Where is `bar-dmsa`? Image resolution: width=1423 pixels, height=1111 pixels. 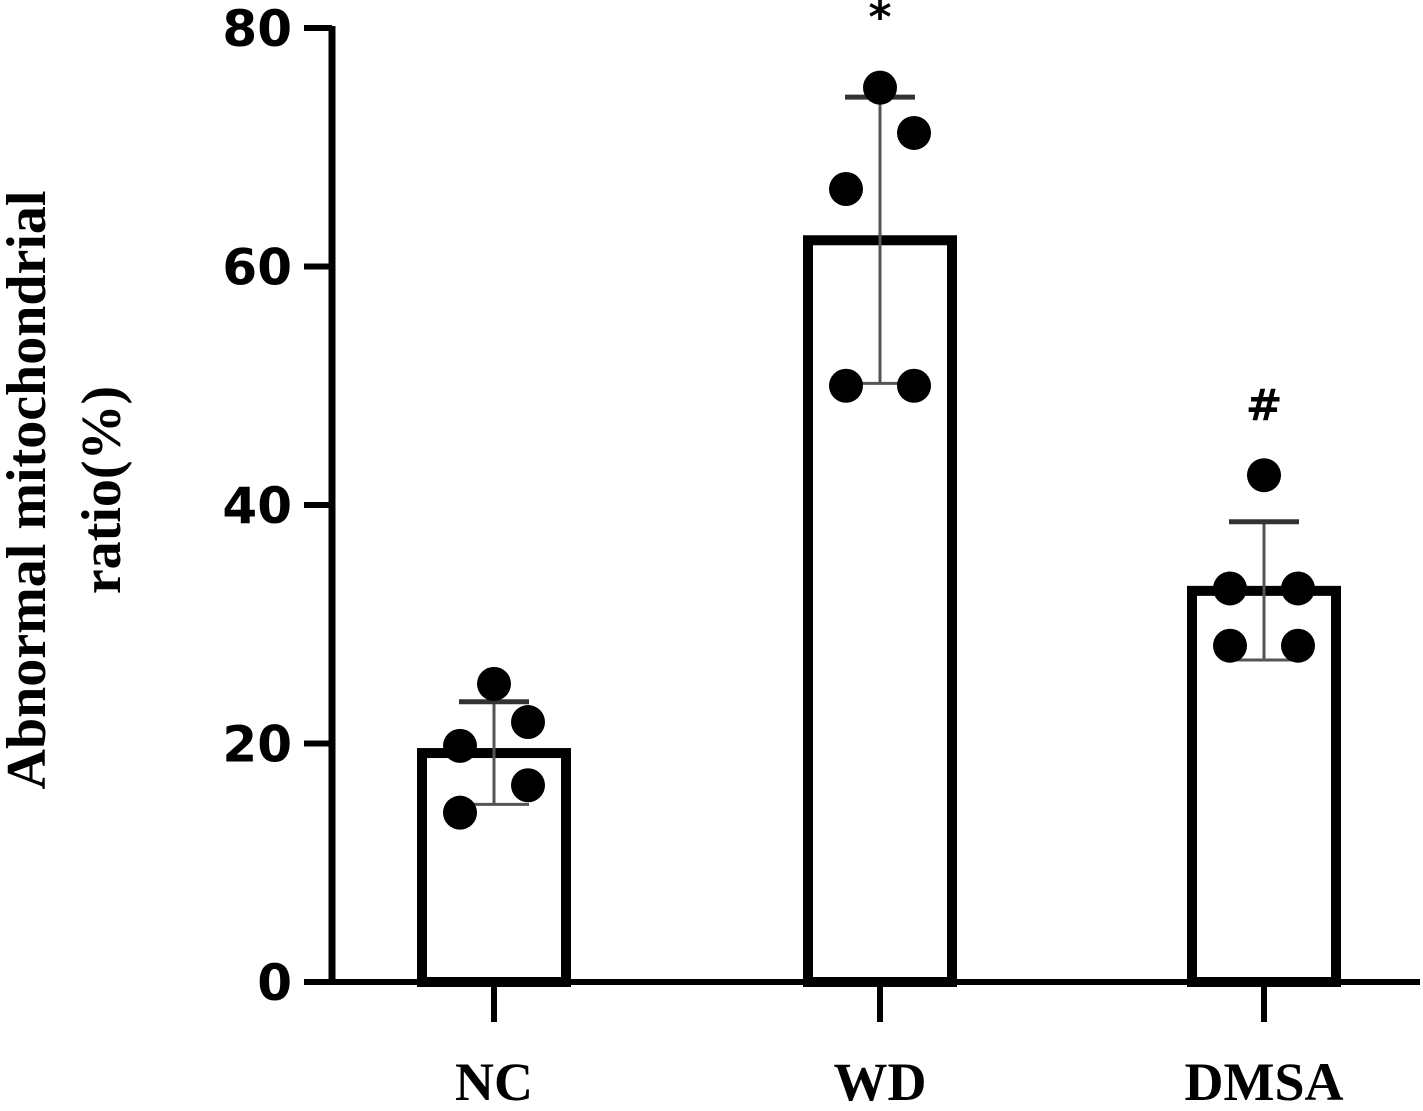 bar-dmsa is located at coordinates (1264, 786).